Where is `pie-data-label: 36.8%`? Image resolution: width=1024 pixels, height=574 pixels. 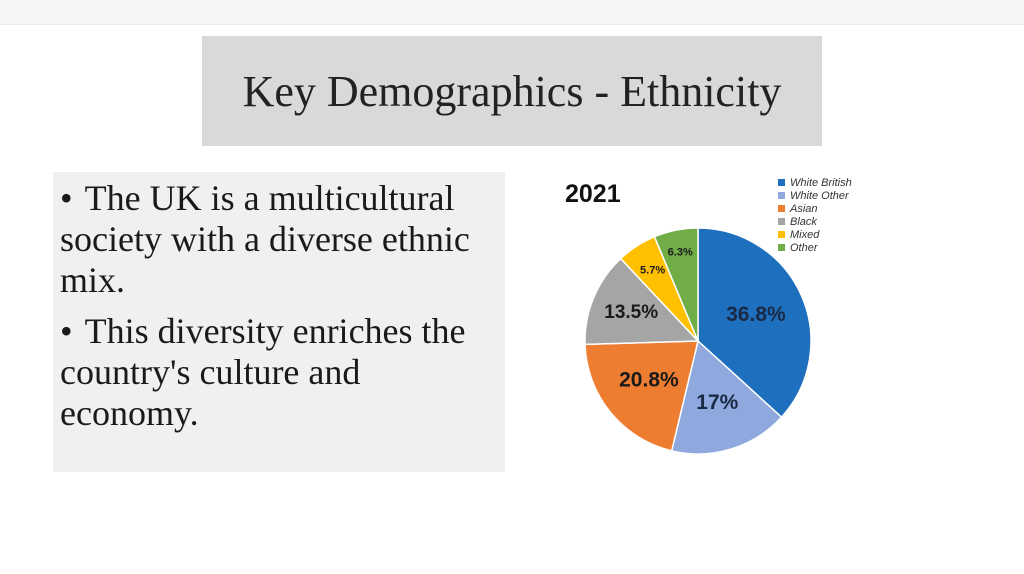 pie-data-label: 36.8% is located at coordinates (756, 314).